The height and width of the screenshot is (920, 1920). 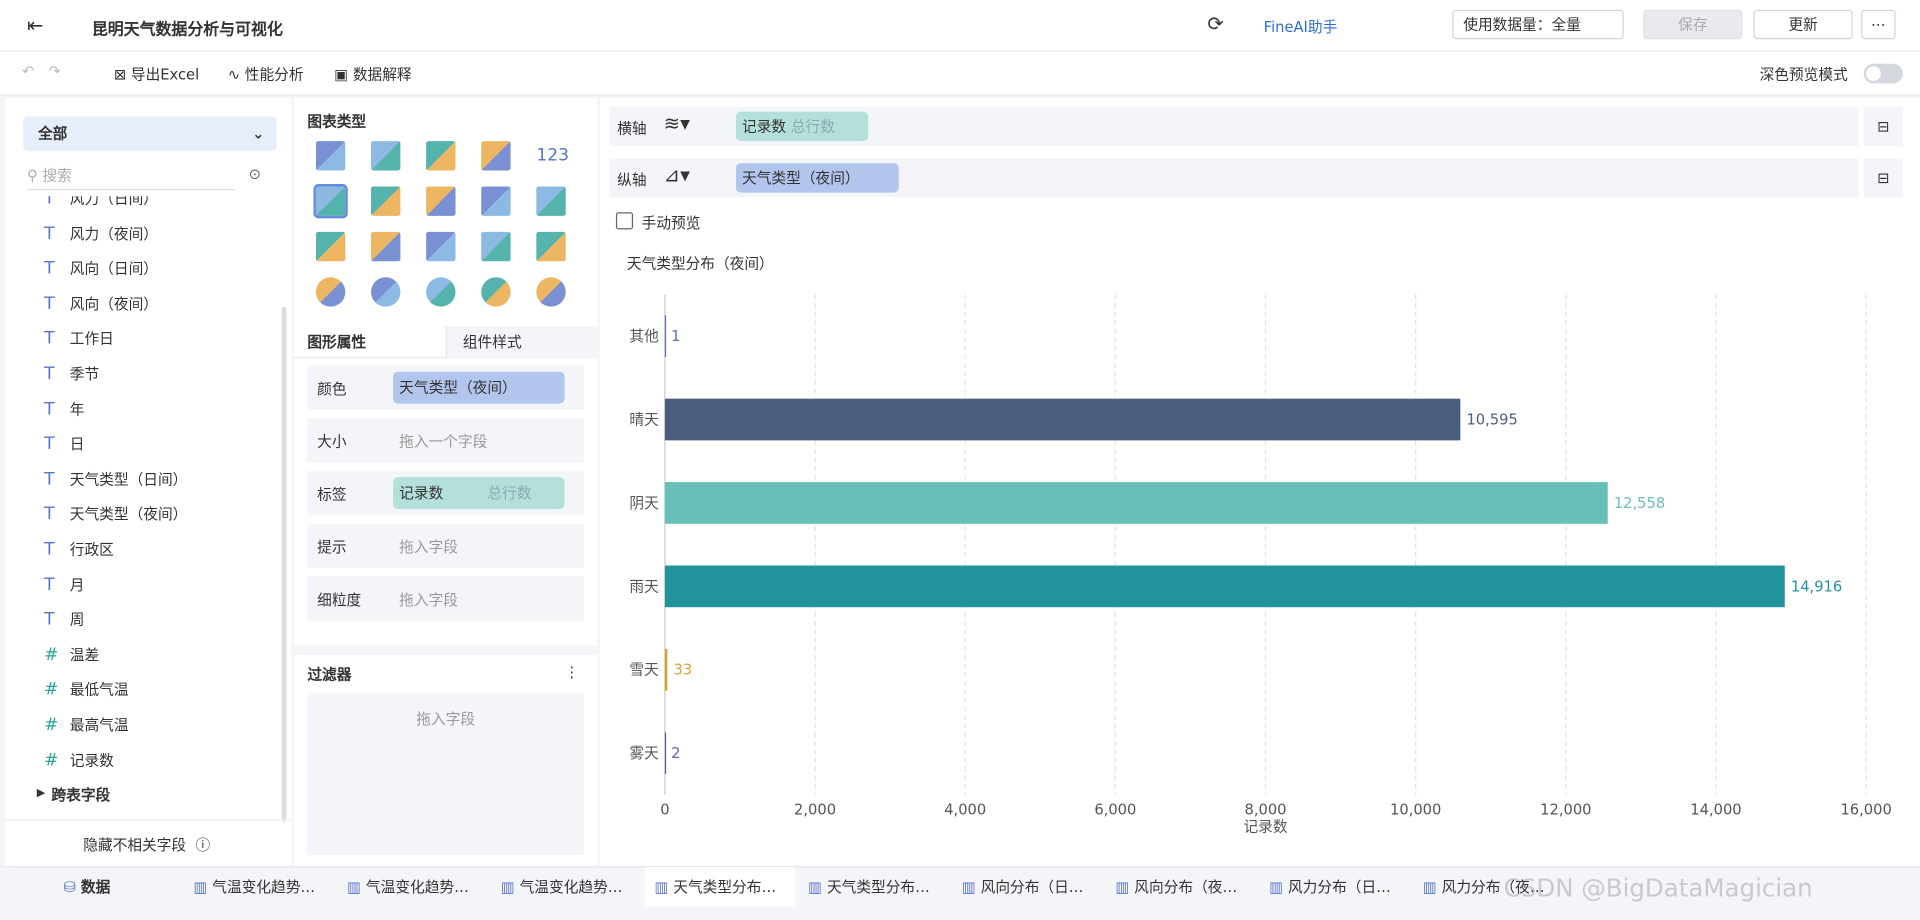 I want to click on field-item: T 工作日, so click(x=139, y=339).